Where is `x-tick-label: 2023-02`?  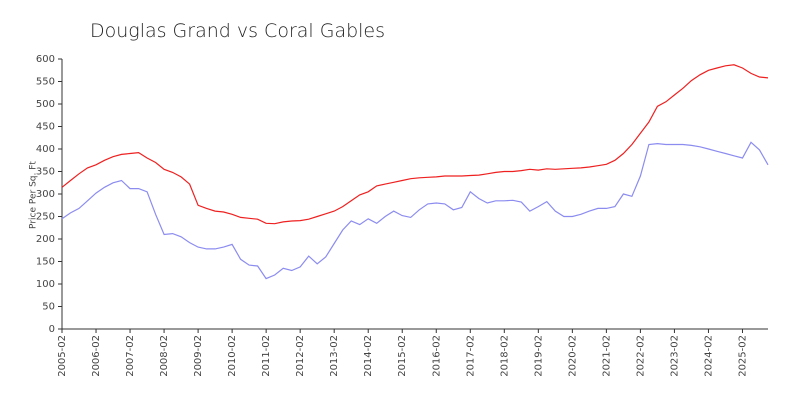
x-tick-label: 2023-02 is located at coordinates (674, 356).